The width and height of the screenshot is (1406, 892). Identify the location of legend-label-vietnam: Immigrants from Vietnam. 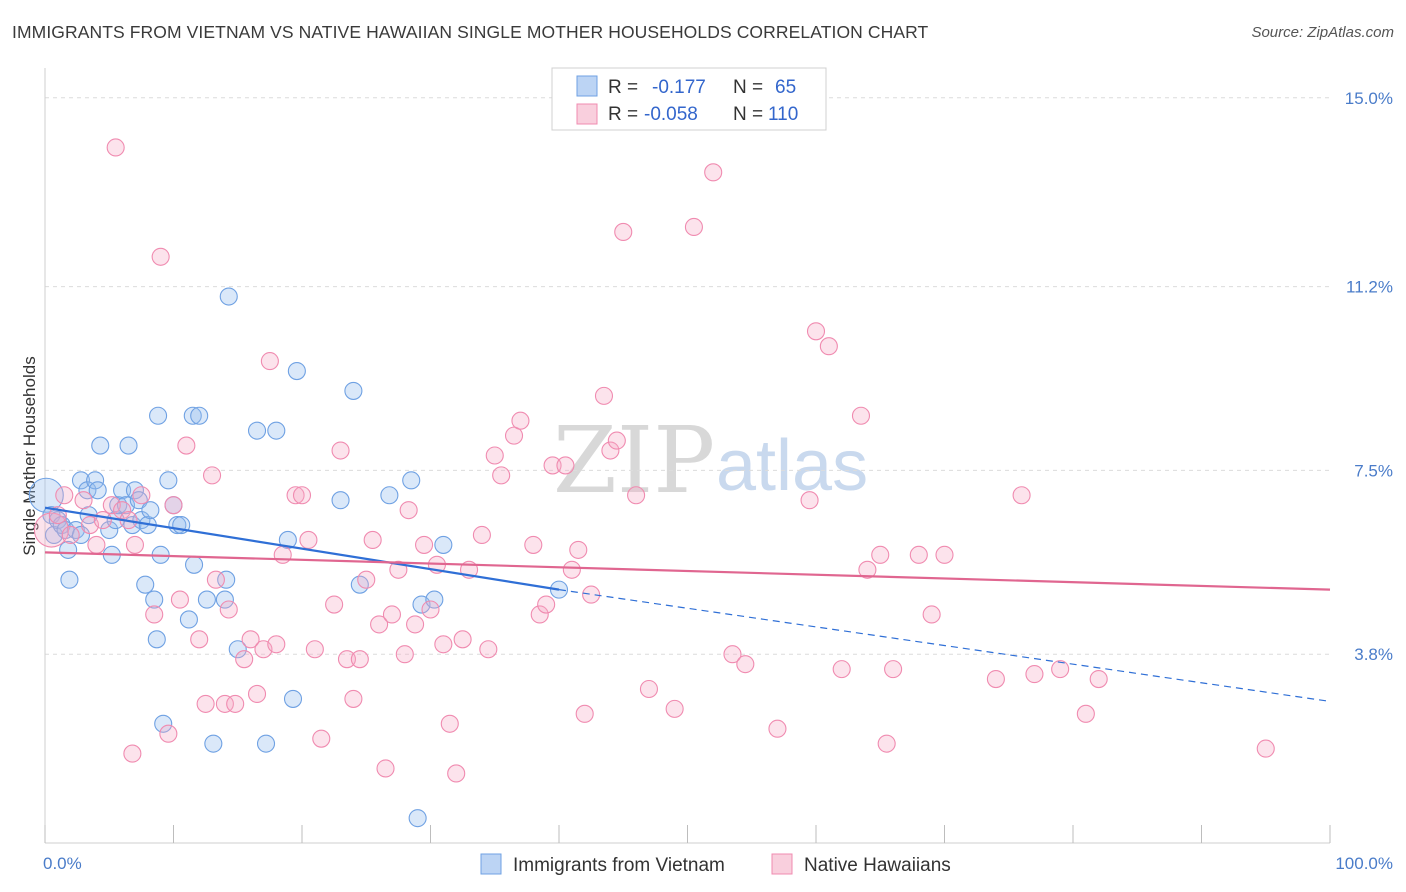
(619, 865).